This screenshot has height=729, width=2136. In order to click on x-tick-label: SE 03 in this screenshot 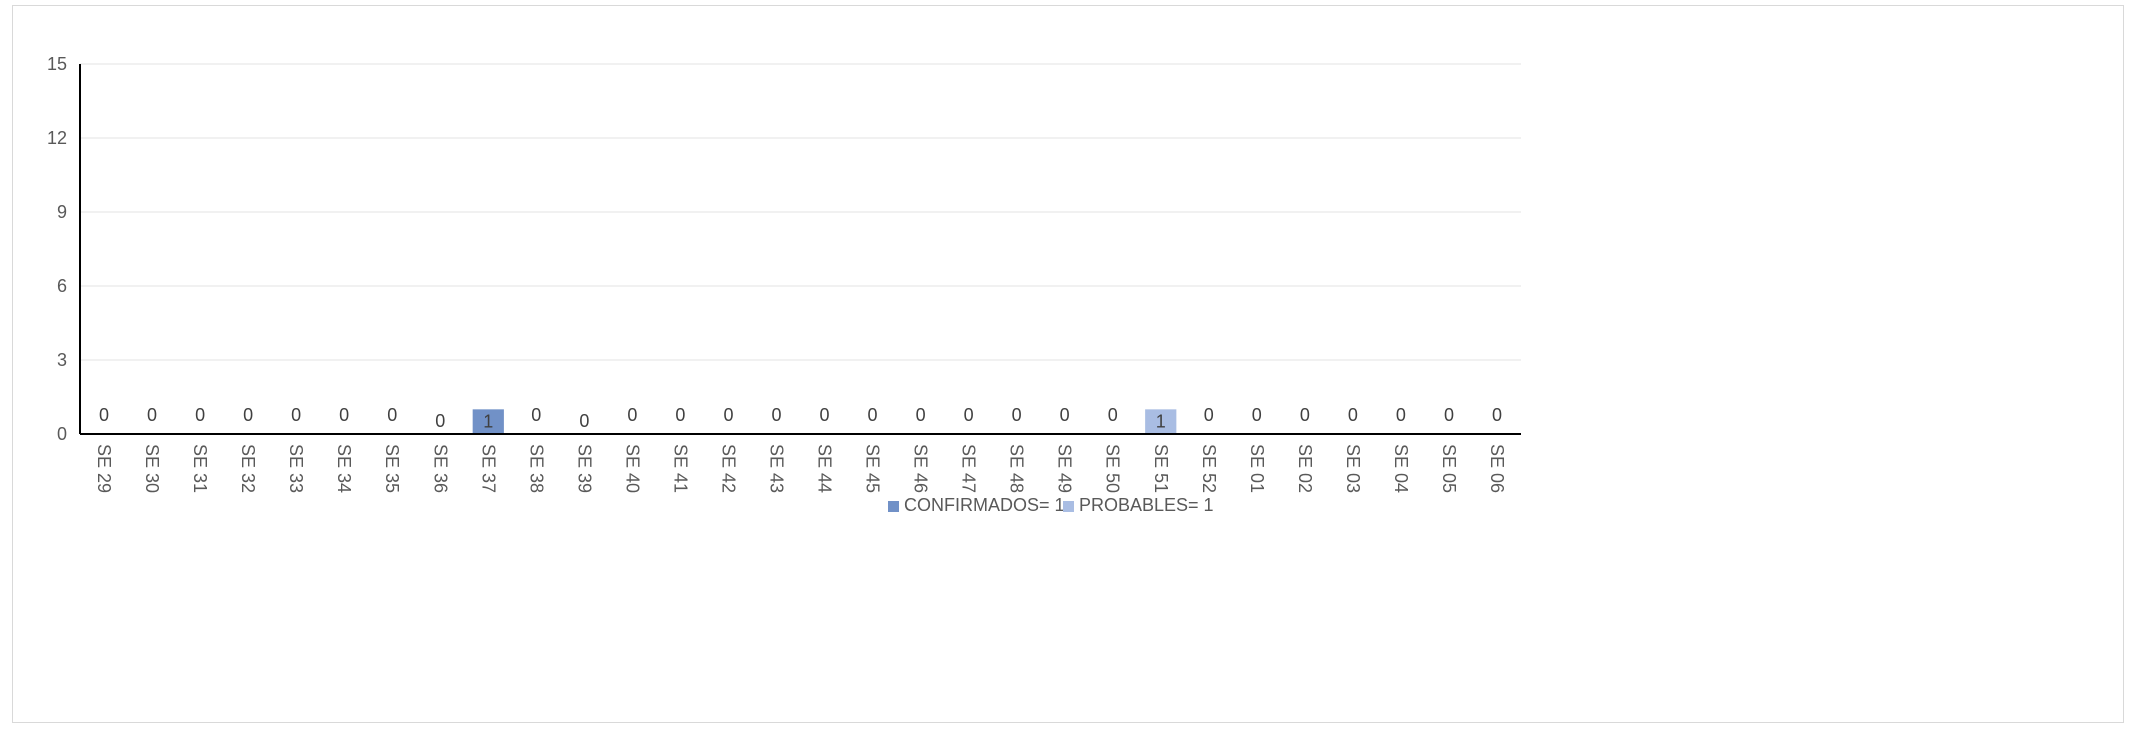, I will do `click(1353, 468)`.